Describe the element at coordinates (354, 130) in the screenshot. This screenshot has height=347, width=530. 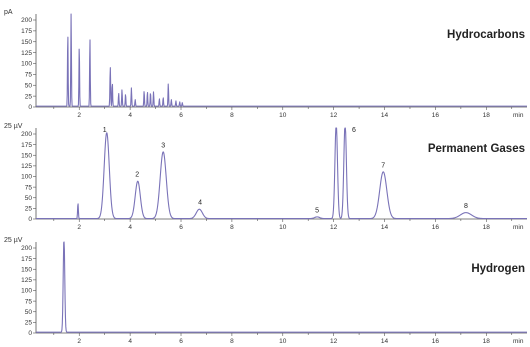
I see `peak-label: 6` at that location.